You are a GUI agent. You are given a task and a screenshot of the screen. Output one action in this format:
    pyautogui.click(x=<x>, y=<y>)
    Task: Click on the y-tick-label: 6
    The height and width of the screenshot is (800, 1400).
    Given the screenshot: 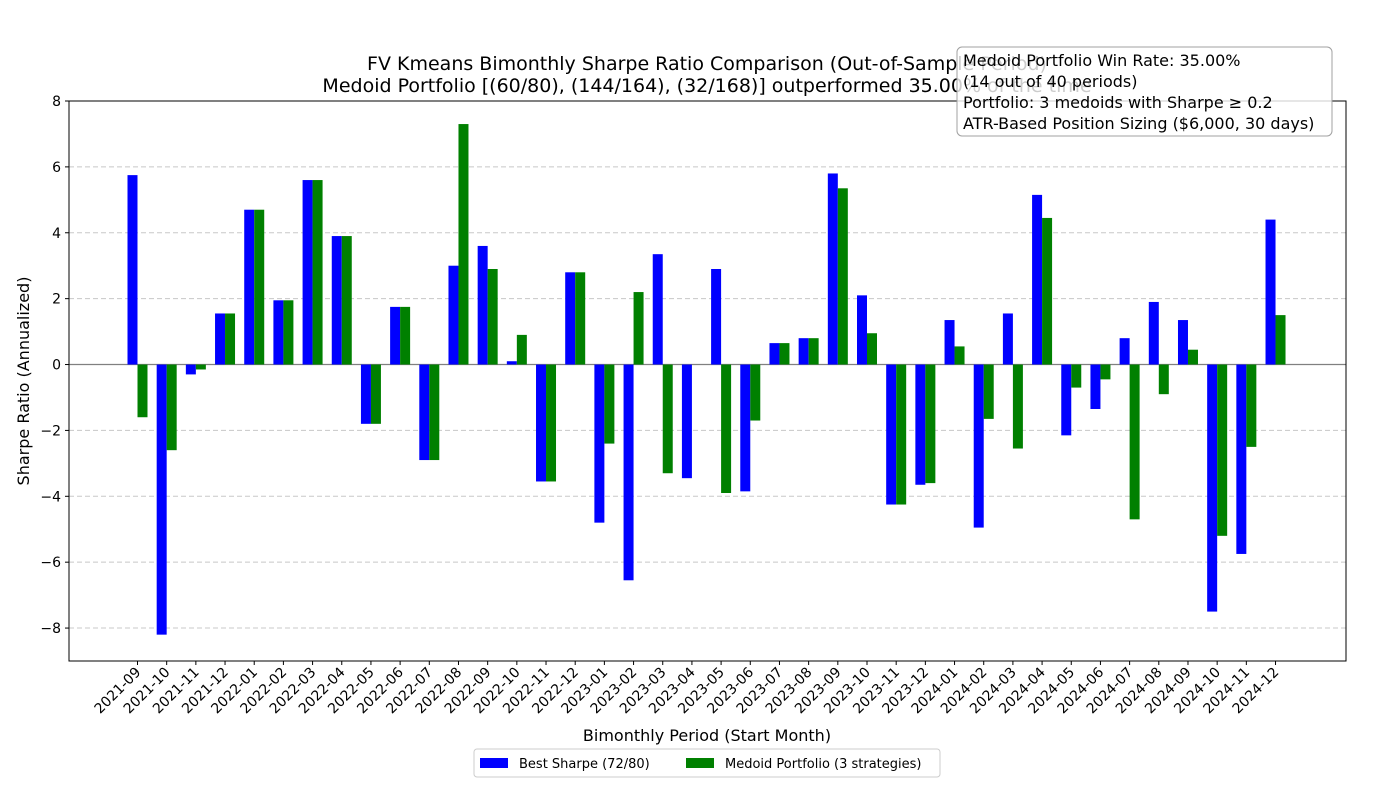 What is the action you would take?
    pyautogui.click(x=56, y=168)
    